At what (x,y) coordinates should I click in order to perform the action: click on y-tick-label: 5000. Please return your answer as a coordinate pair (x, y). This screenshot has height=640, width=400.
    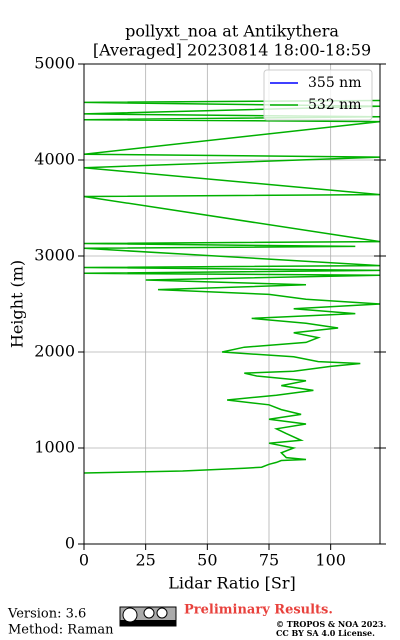
    Looking at the image, I should click on (54, 63).